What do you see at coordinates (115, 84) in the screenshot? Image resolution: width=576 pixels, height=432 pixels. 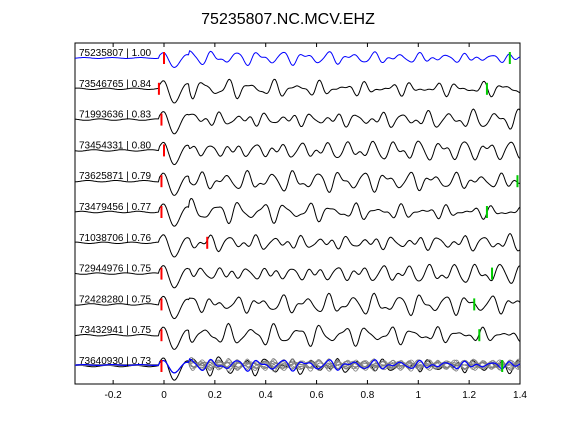 I see `trace-label-1: 73546765 | 0.84` at bounding box center [115, 84].